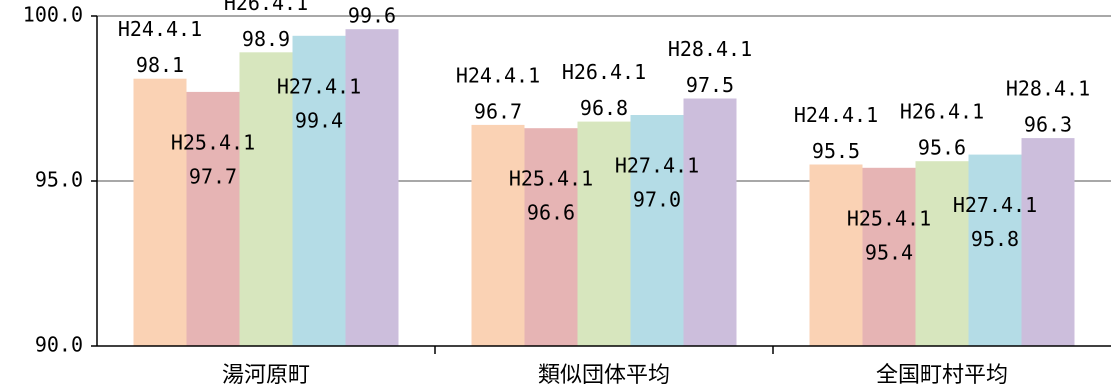 The height and width of the screenshot is (392, 1111). What do you see at coordinates (160, 65) in the screenshot?
I see `value-label: 98.1` at bounding box center [160, 65].